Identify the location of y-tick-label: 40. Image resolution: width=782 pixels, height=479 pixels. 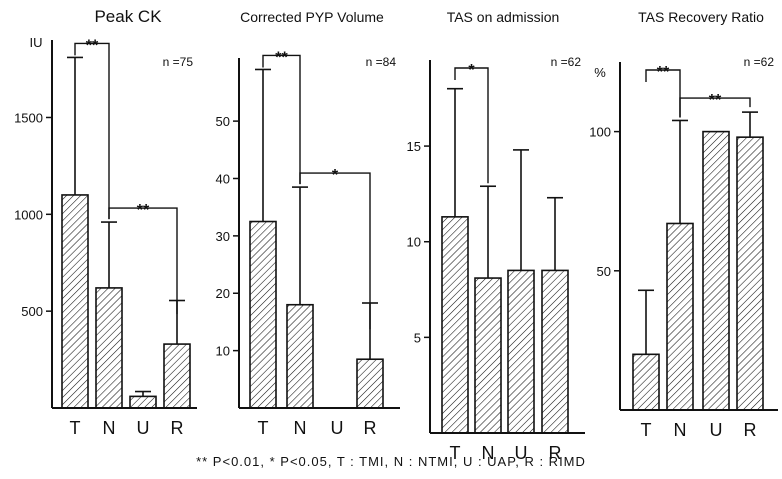
(223, 178).